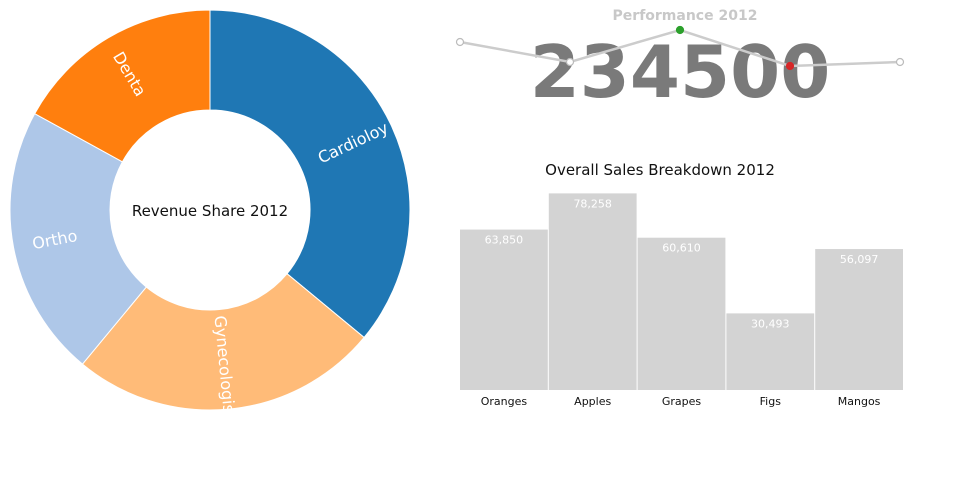 This screenshot has width=960, height=500. What do you see at coordinates (859, 401) in the screenshot?
I see `bar-category-label-mangos: Mangos` at bounding box center [859, 401].